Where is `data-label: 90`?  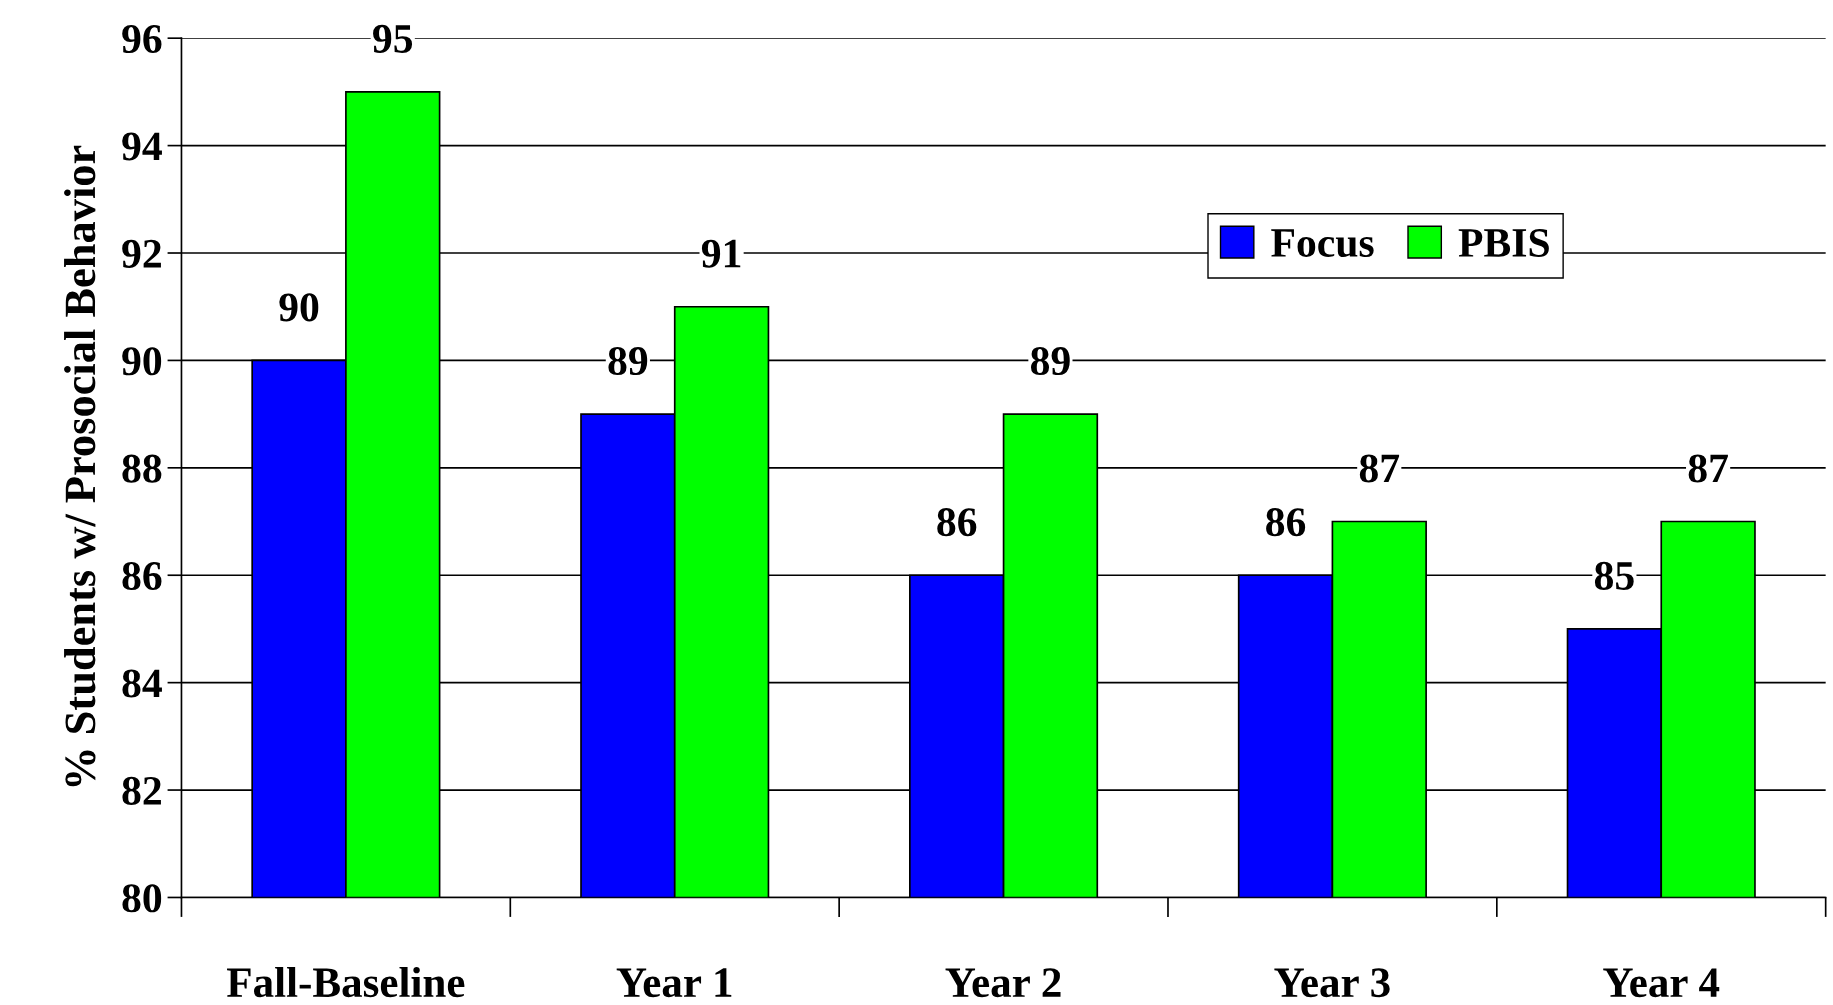
data-label: 90 is located at coordinates (299, 307).